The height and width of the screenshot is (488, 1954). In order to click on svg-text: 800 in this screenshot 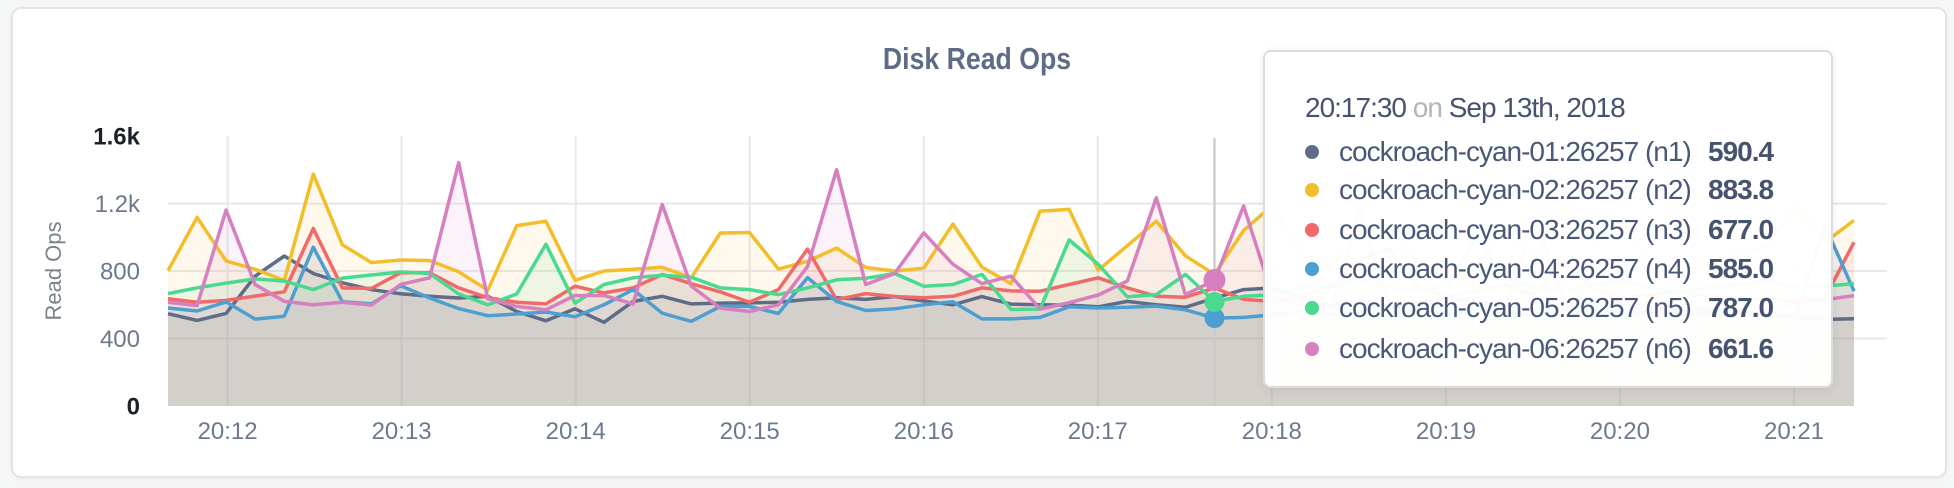, I will do `click(120, 272)`.